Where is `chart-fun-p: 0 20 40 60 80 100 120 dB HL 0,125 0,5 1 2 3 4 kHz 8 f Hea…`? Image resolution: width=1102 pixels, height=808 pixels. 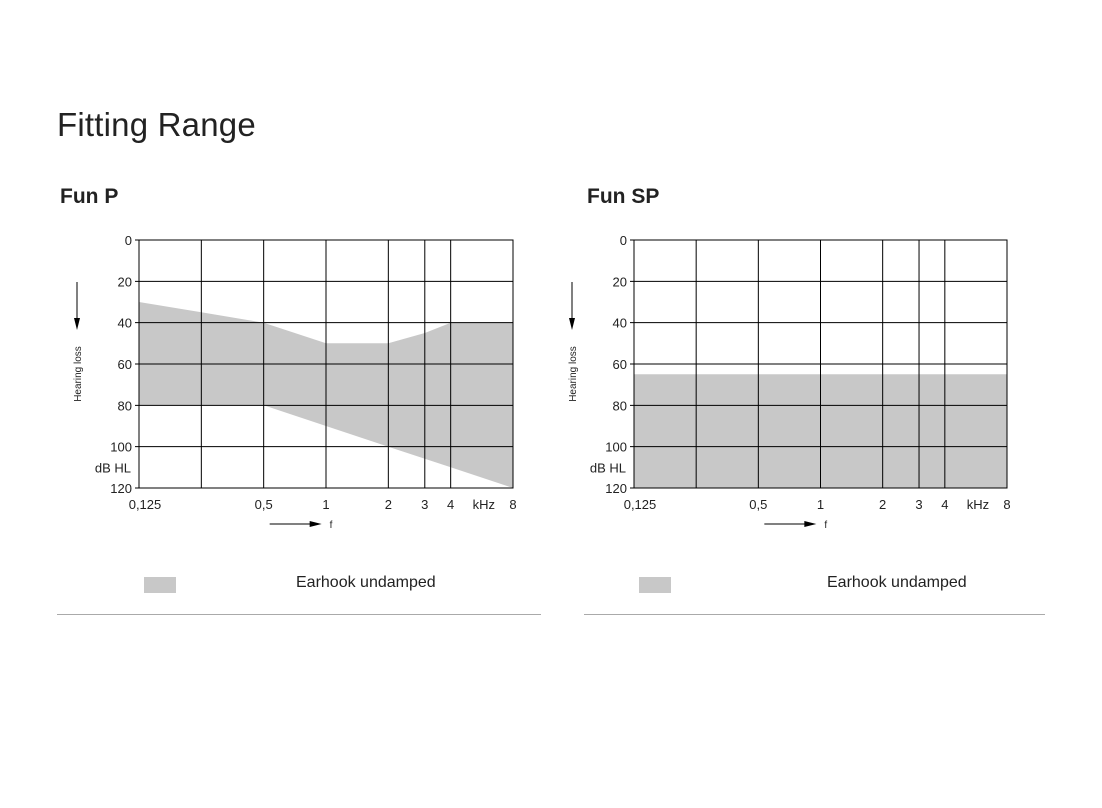
chart-fun-p: 0 20 40 60 80 100 120 dB HL 0,125 0,5 1 2 3 4 kHz 8 f Hea… is located at coordinates (295, 382).